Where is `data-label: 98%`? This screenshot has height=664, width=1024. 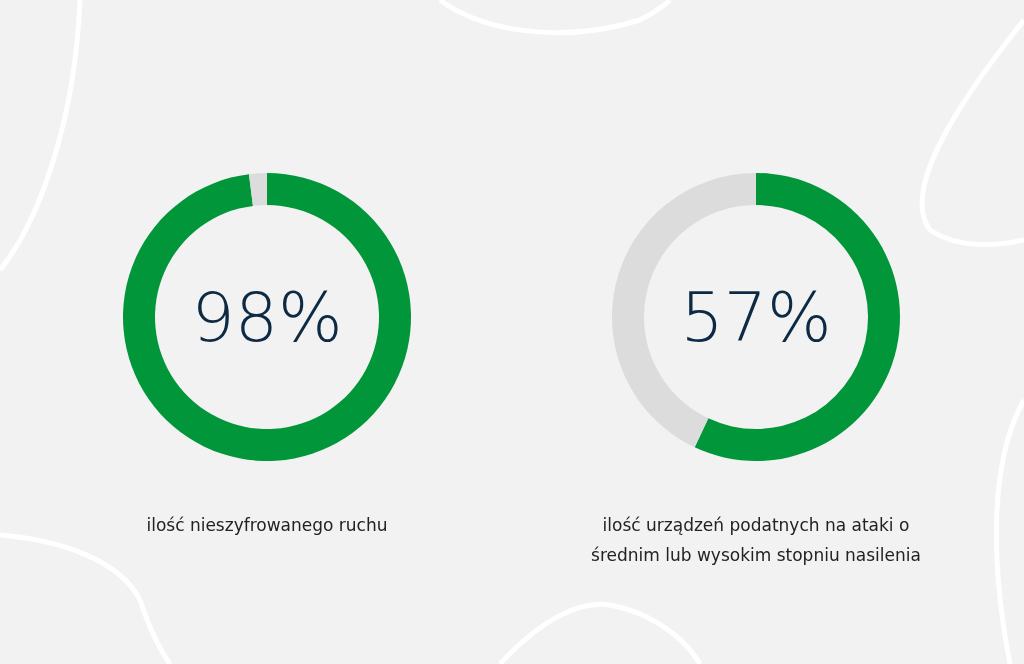 data-label: 98% is located at coordinates (267, 317).